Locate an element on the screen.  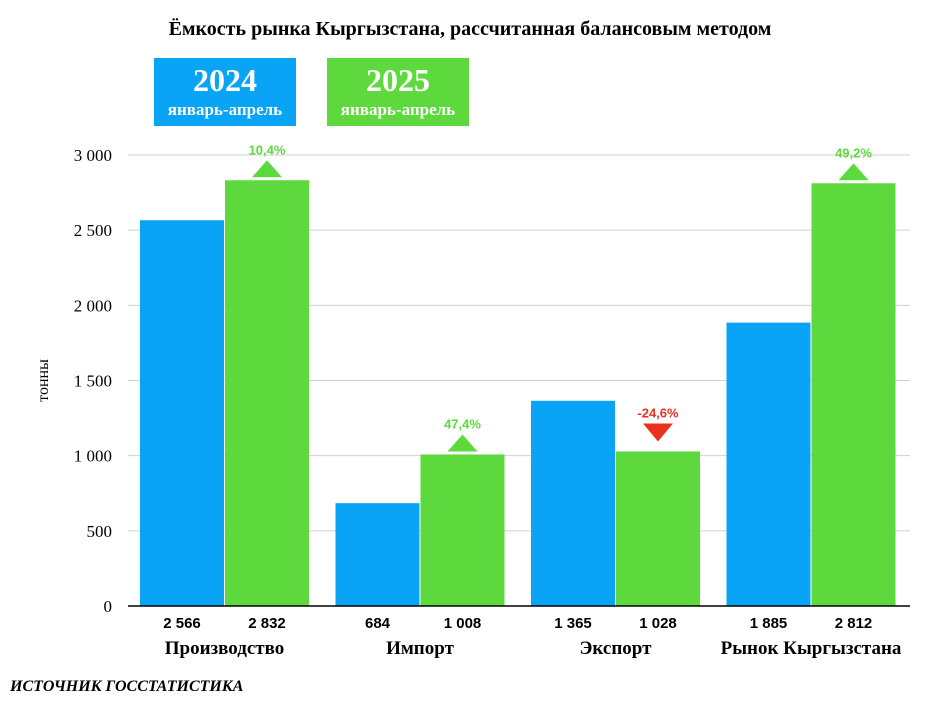
legend-2024: 2024 январь-апрель is located at coordinates (225, 92).